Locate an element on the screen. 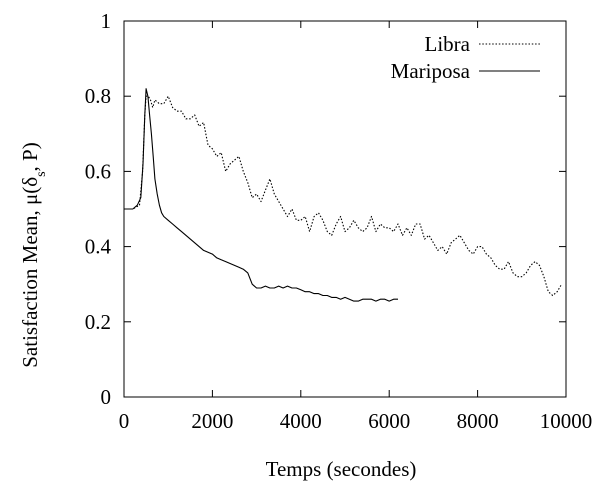 The width and height of the screenshot is (606, 489). y-axis-label-main: Satisfaction Mean, μ(δ is located at coordinates (30, 272).